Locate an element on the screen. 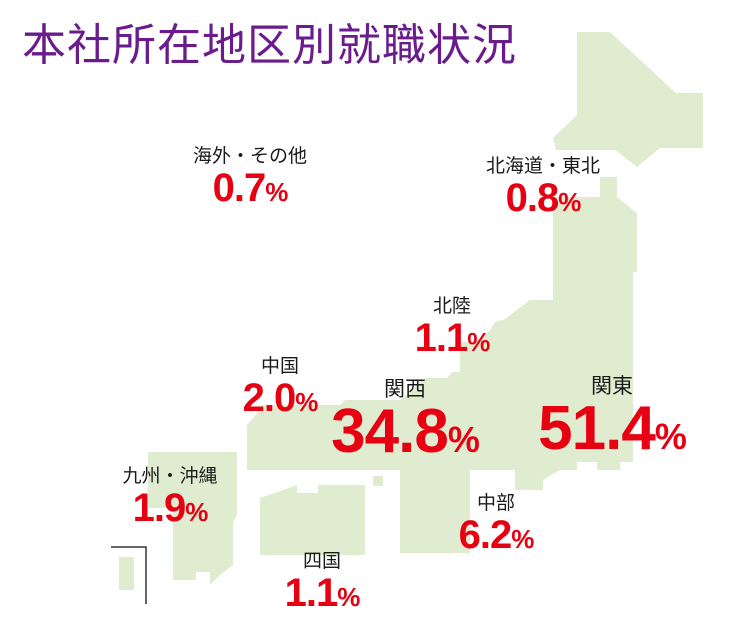  region-name: 四国 is located at coordinates (322, 561).